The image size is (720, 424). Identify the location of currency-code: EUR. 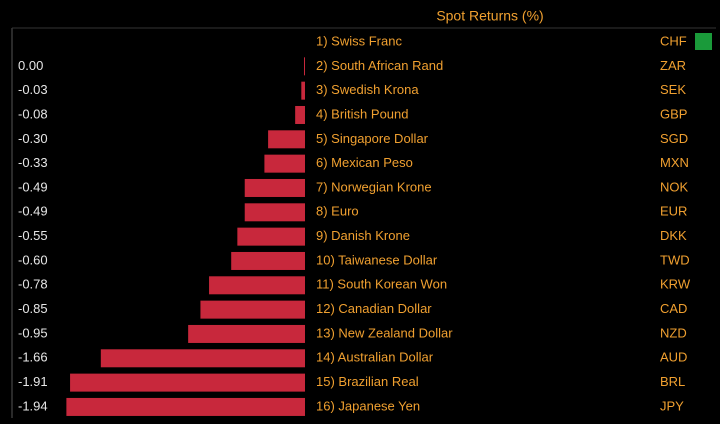
(673, 211).